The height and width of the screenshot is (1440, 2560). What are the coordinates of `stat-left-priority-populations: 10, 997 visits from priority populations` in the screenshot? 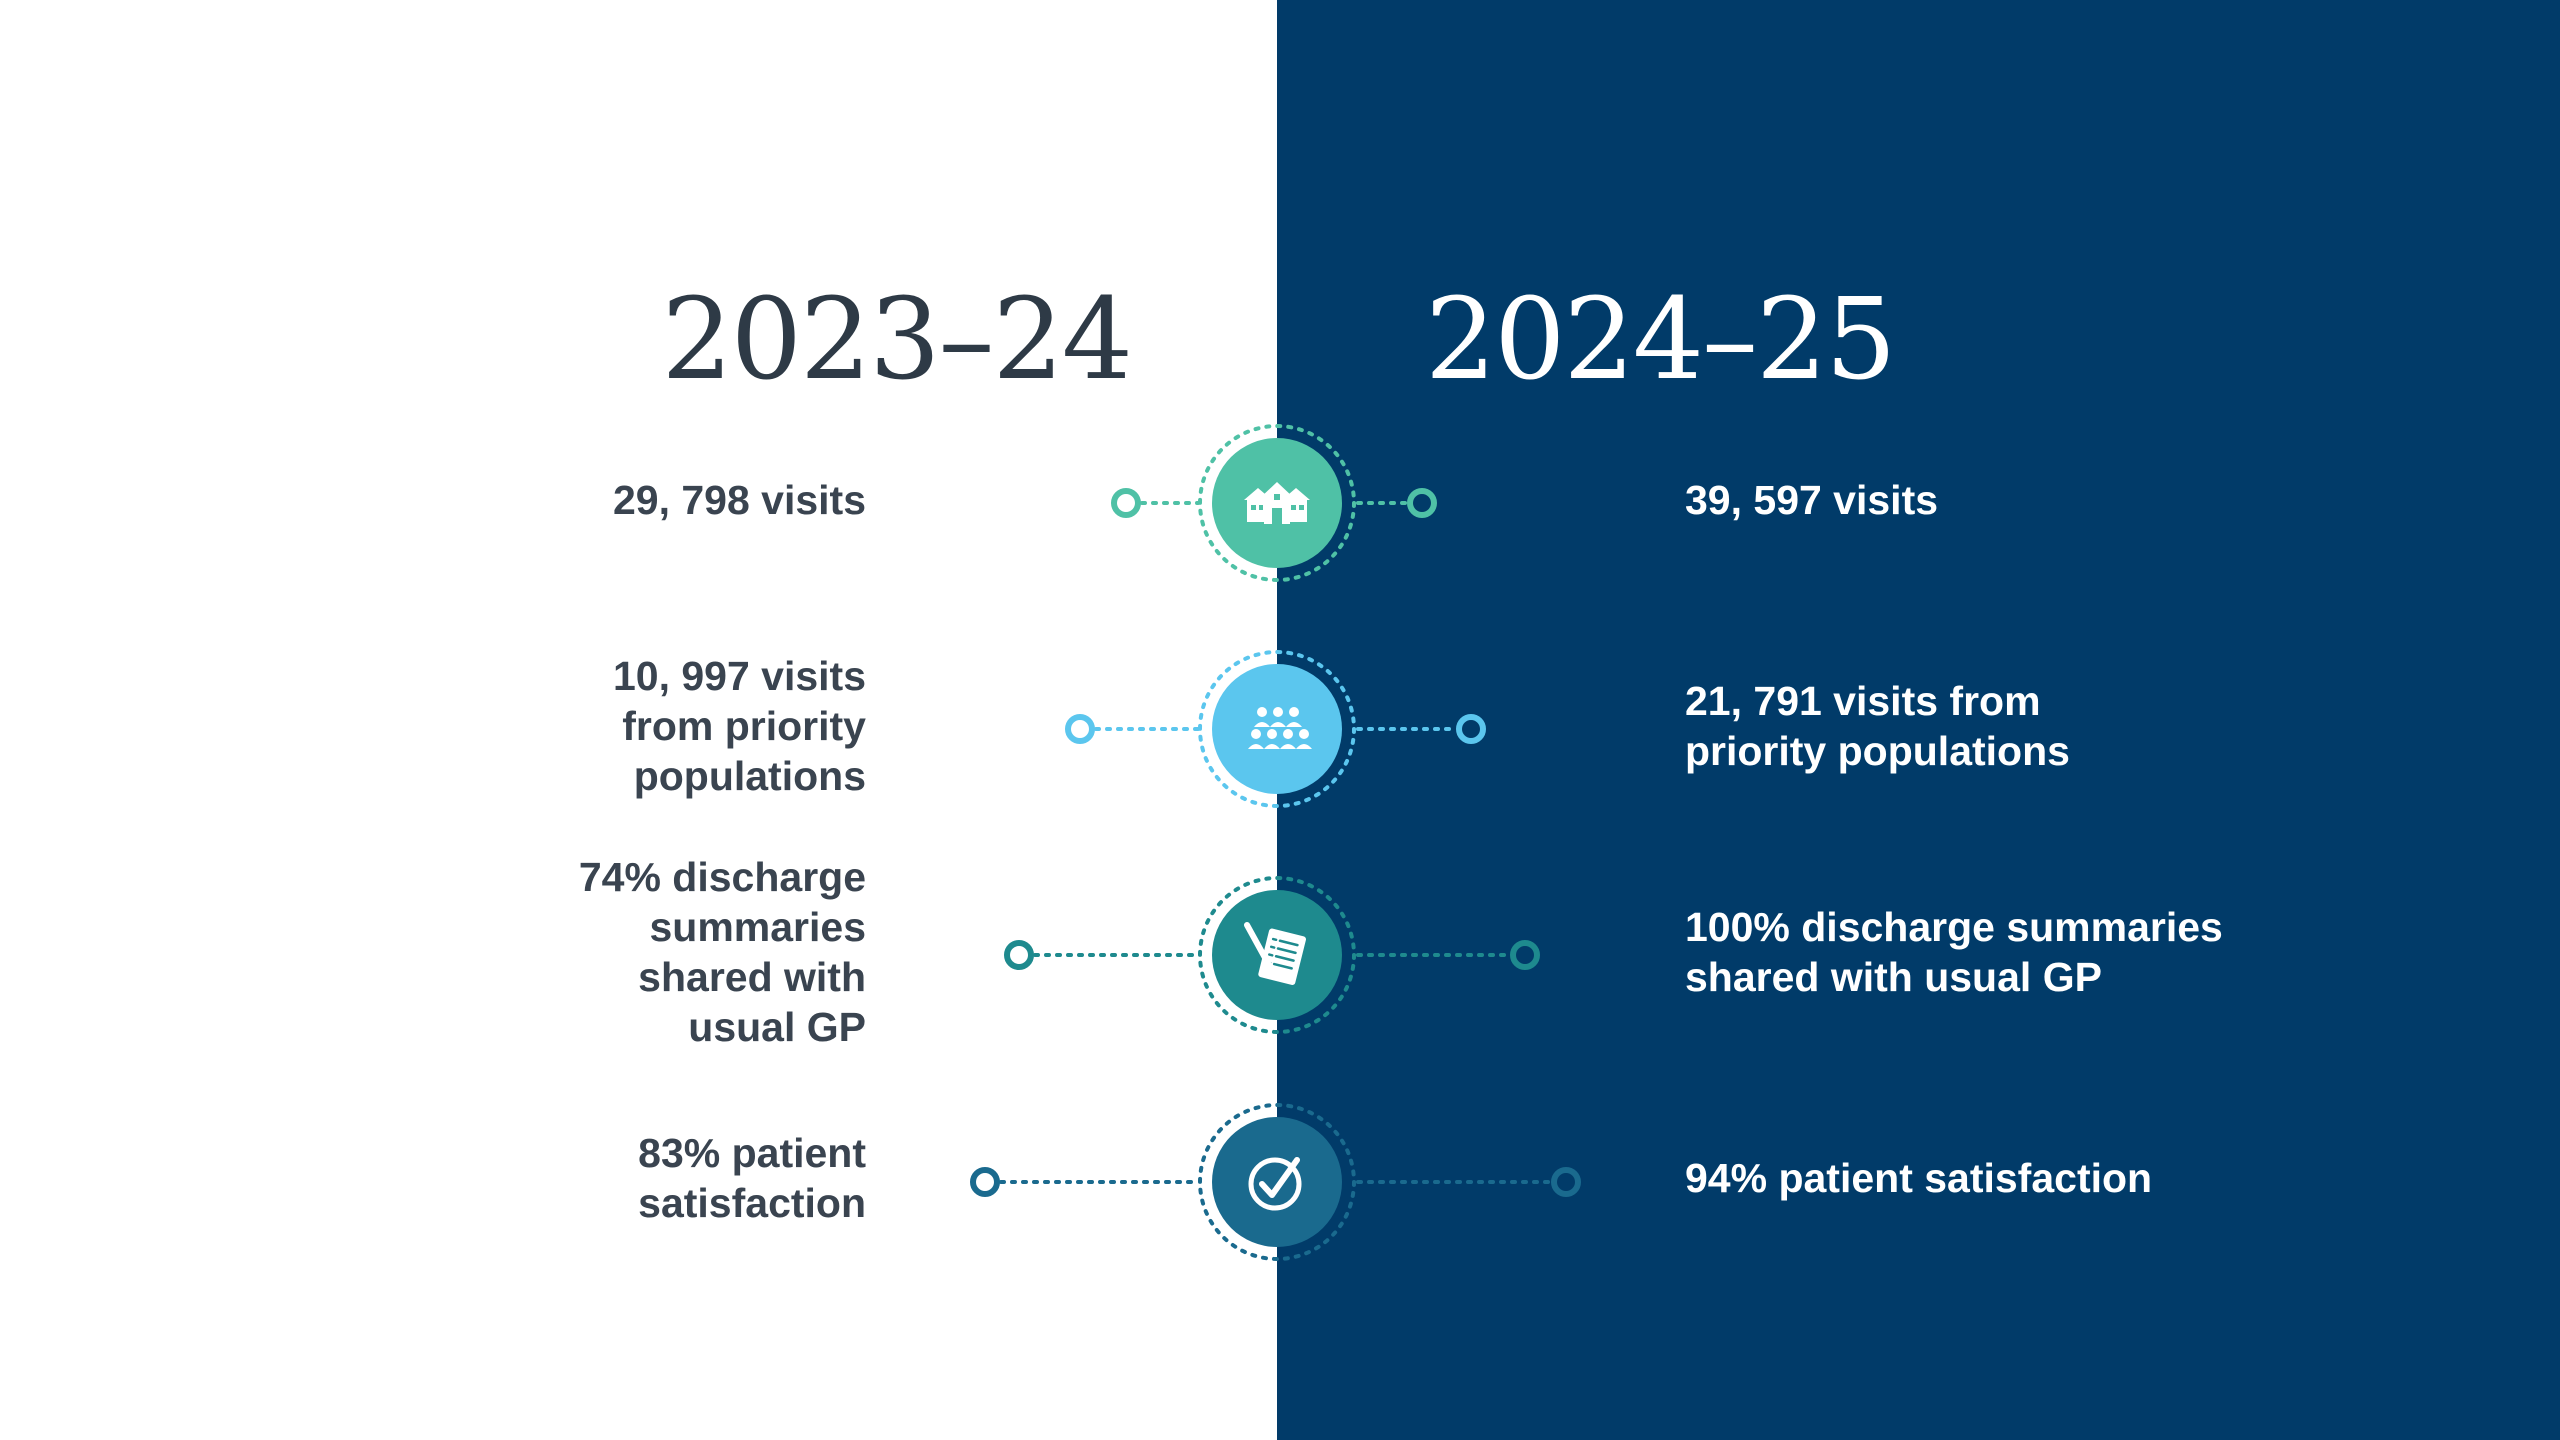 It's located at (739, 726).